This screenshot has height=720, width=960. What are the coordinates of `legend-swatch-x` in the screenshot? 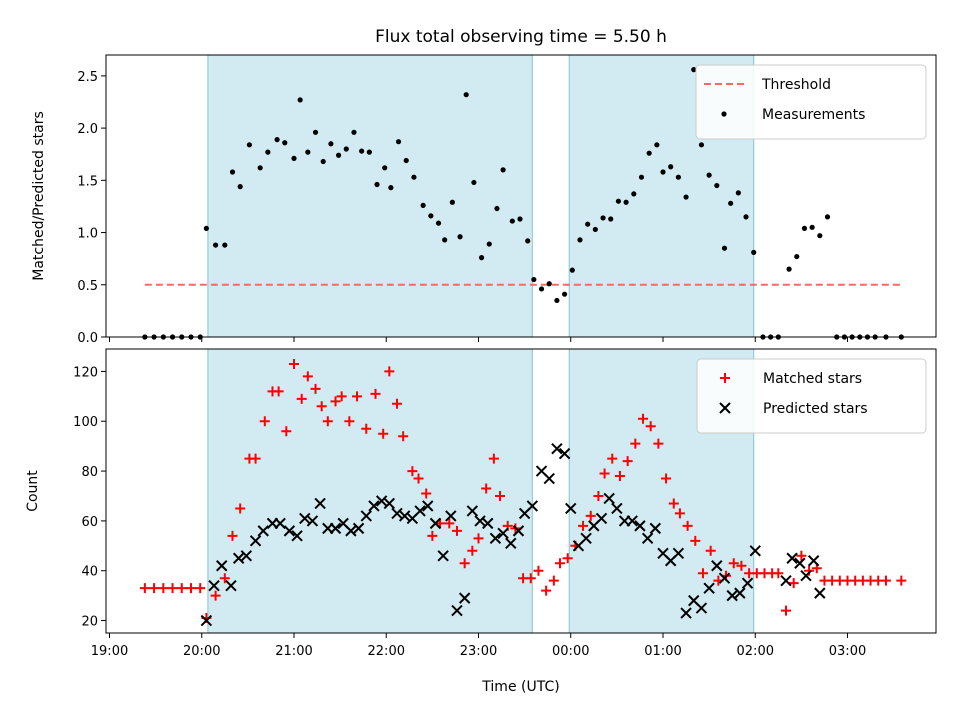 It's located at (725, 408).